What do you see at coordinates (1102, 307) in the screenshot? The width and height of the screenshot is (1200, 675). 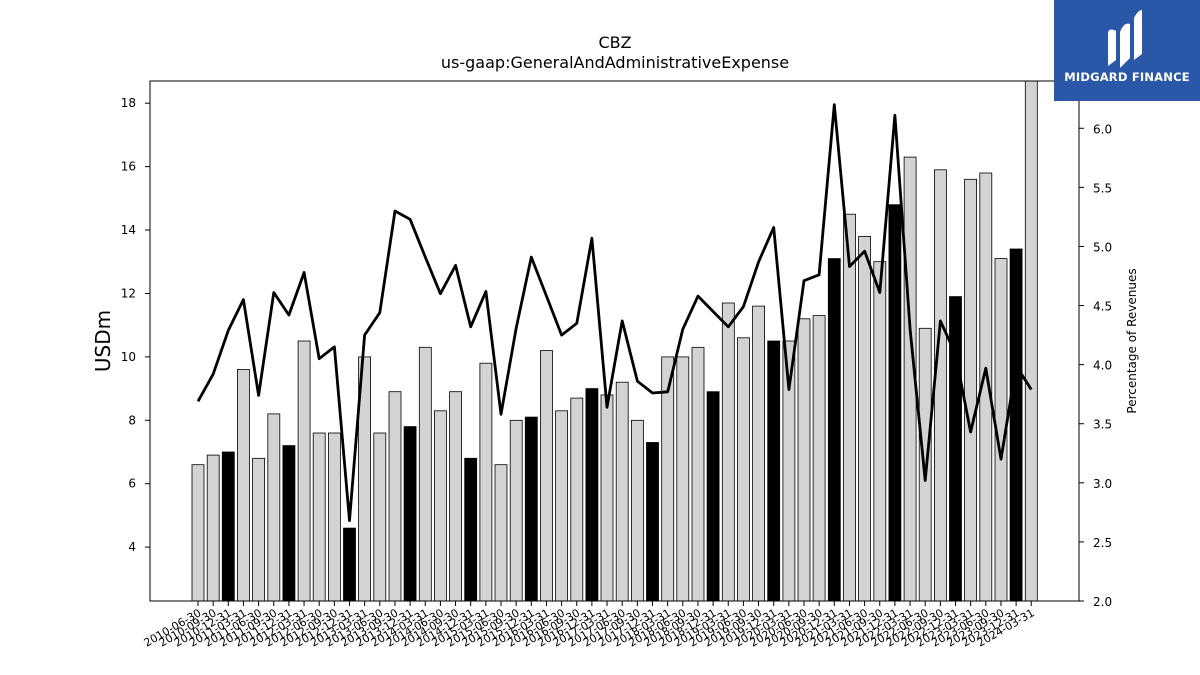 I see `y2-tick-label: 4.5` at bounding box center [1102, 307].